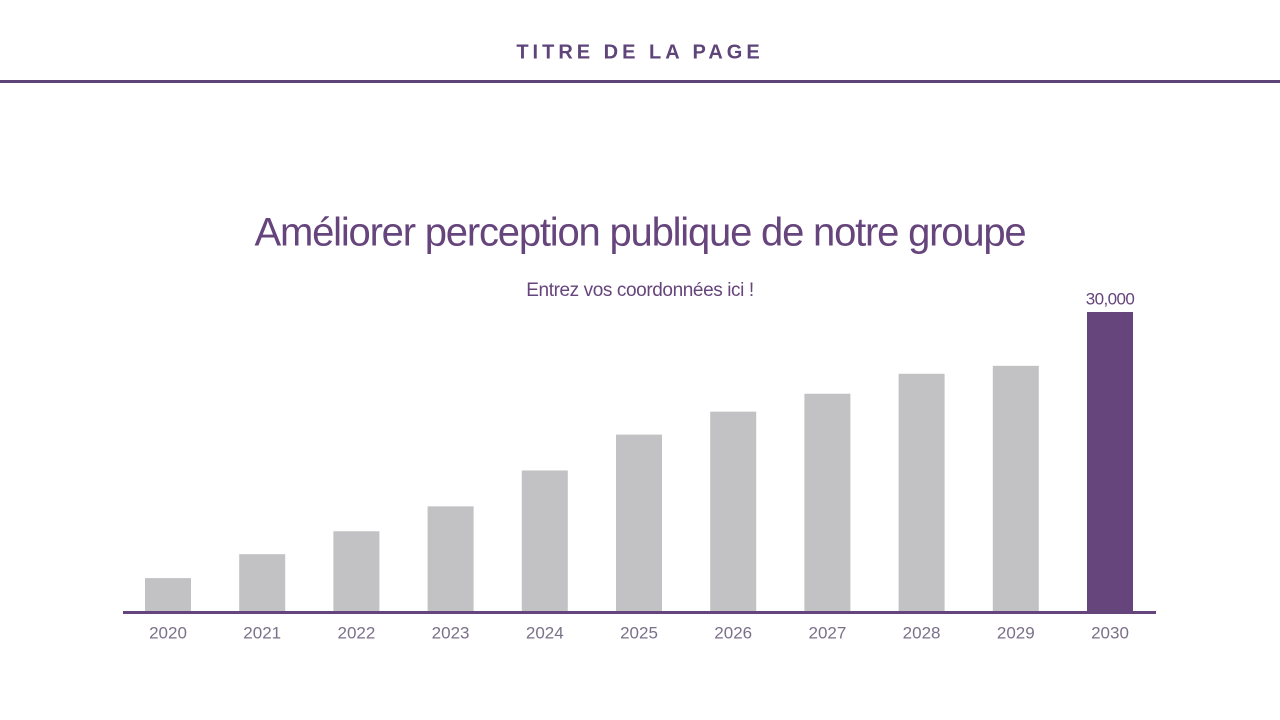  Describe the element at coordinates (639, 290) in the screenshot. I see `chart-subtitle: Entrez vos coordonnées ici !` at that location.